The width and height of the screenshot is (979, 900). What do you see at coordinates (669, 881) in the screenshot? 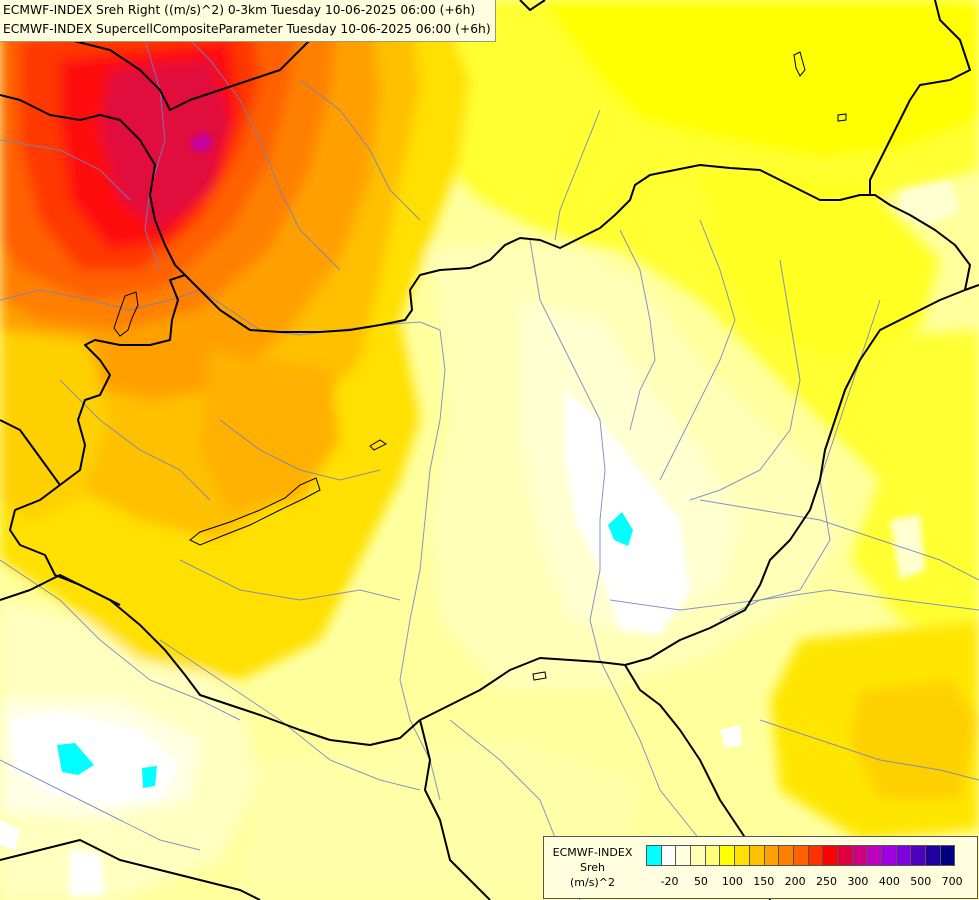
I see `legend-tick-label: -20` at bounding box center [669, 881].